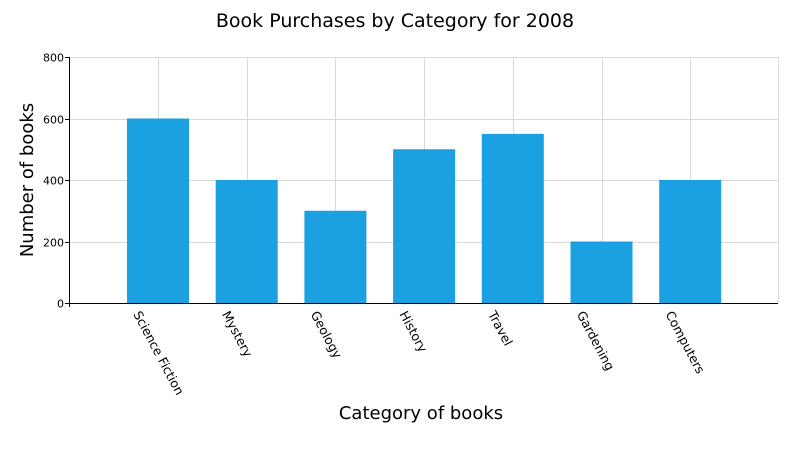  I want to click on y-tick-label: 400, so click(53, 181).